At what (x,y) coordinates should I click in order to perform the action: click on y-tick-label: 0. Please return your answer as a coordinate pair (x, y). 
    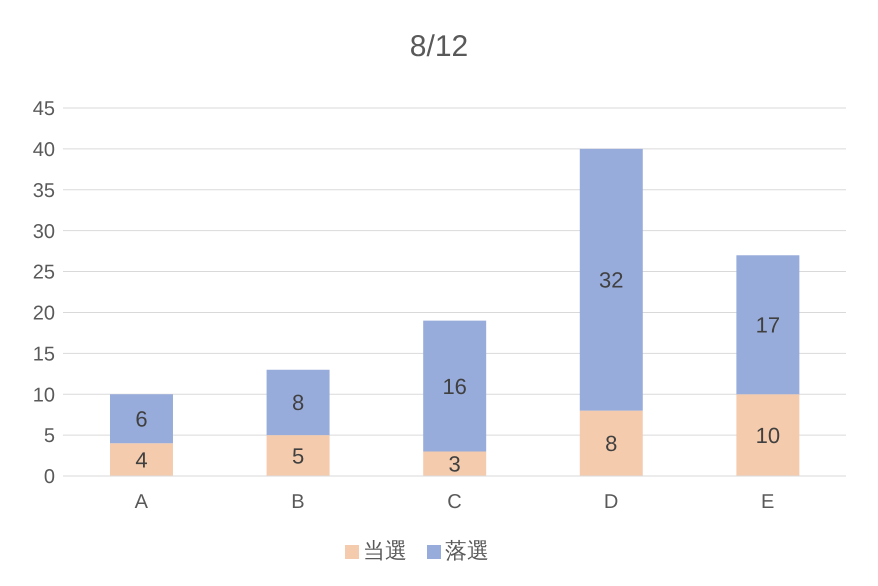
    Looking at the image, I should click on (49, 477).